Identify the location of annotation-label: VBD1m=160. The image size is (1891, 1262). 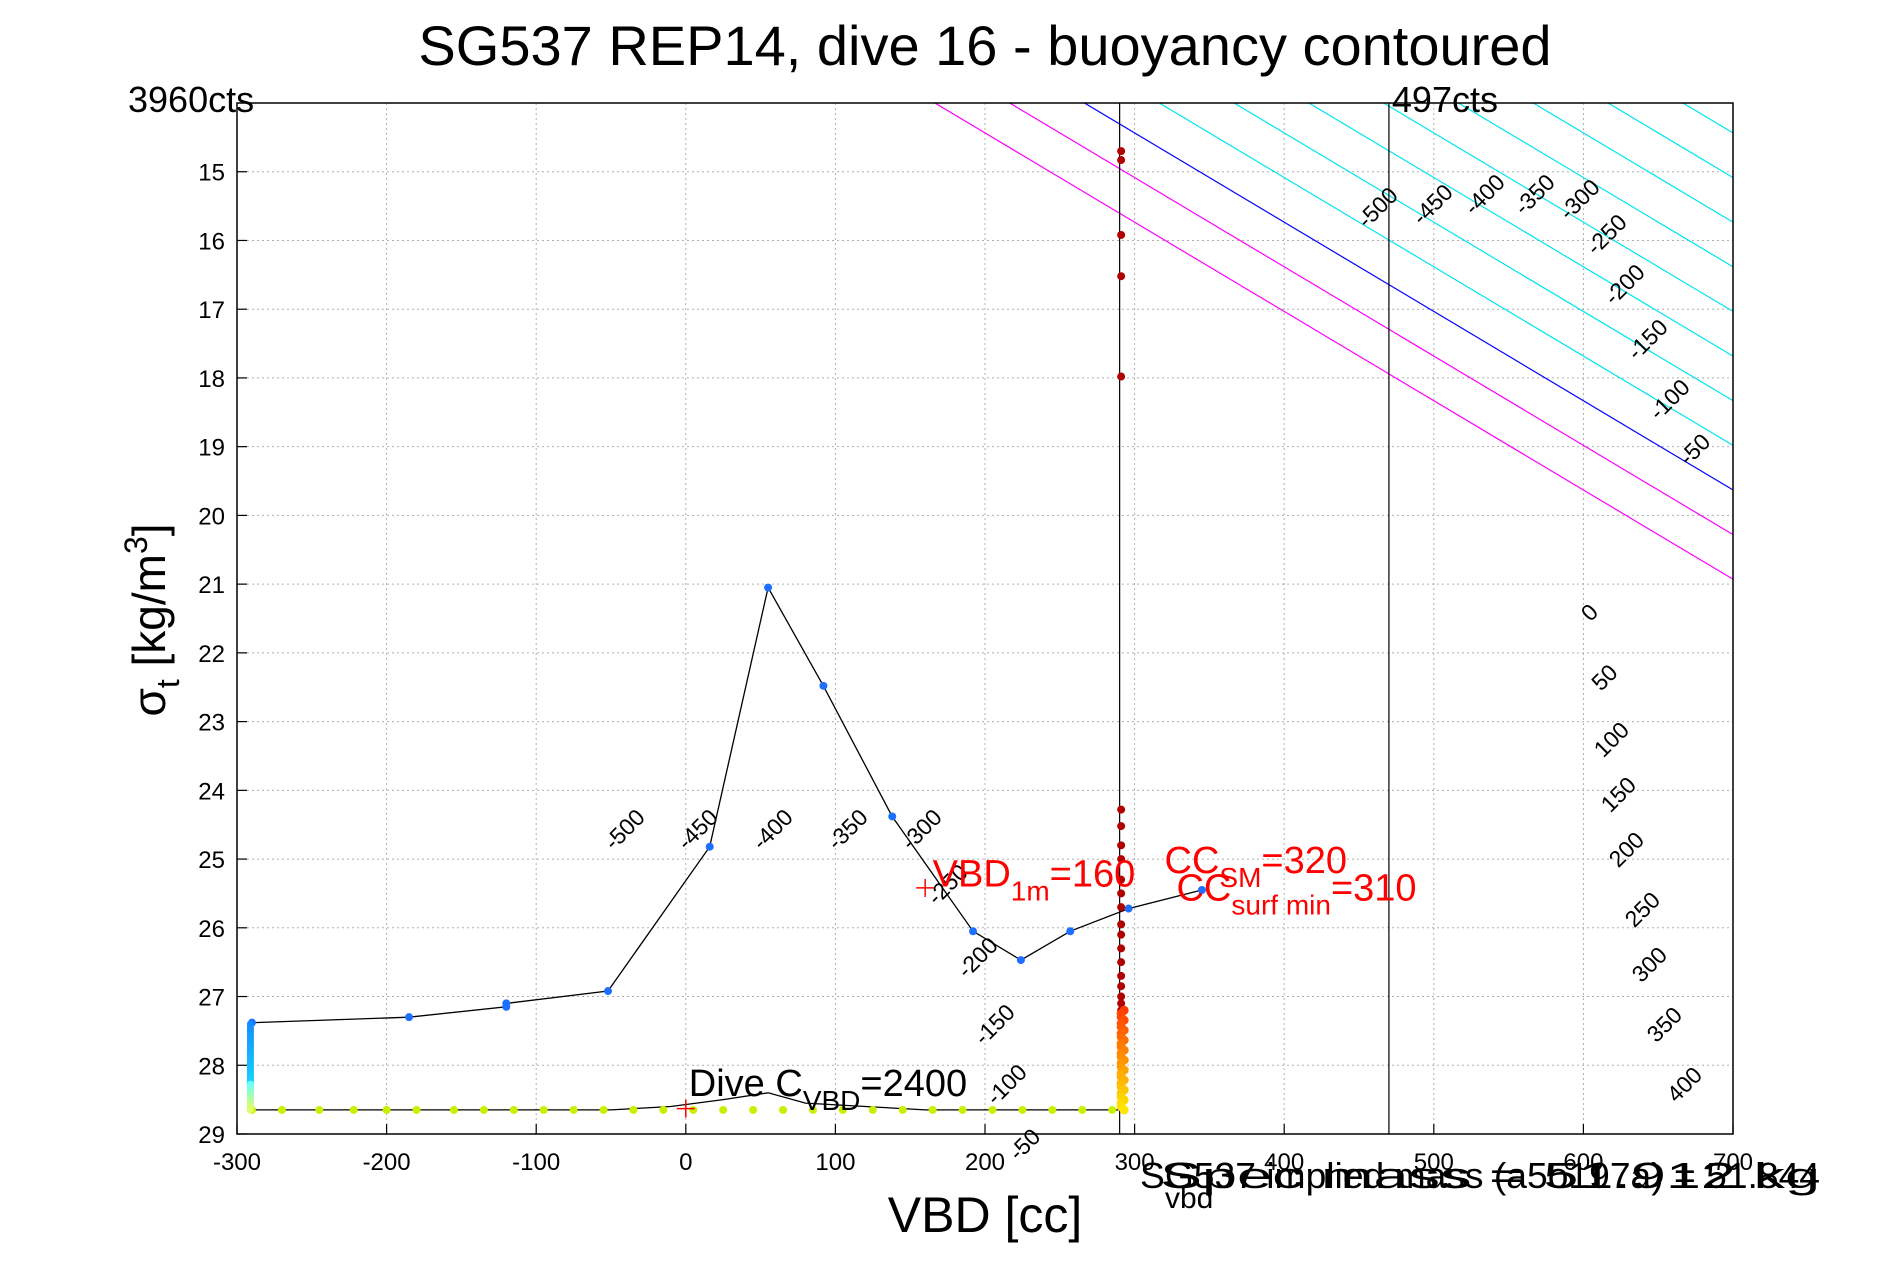
(1034, 880).